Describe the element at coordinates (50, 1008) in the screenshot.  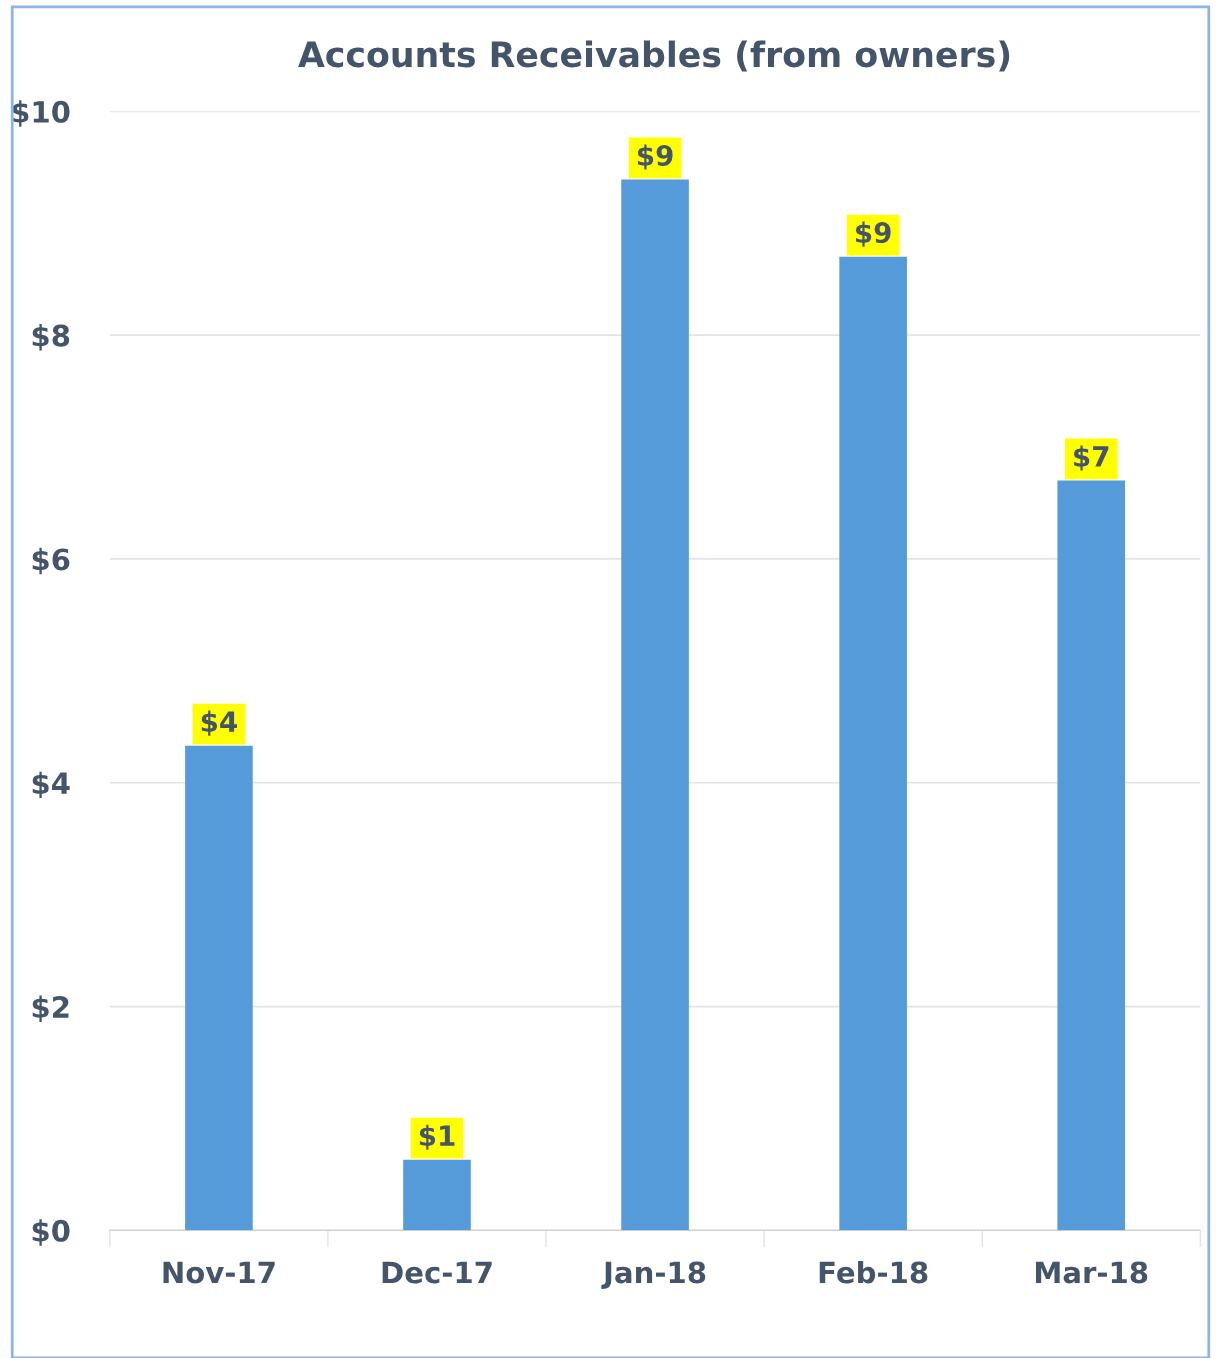
I see `y-tick-label: $2` at that location.